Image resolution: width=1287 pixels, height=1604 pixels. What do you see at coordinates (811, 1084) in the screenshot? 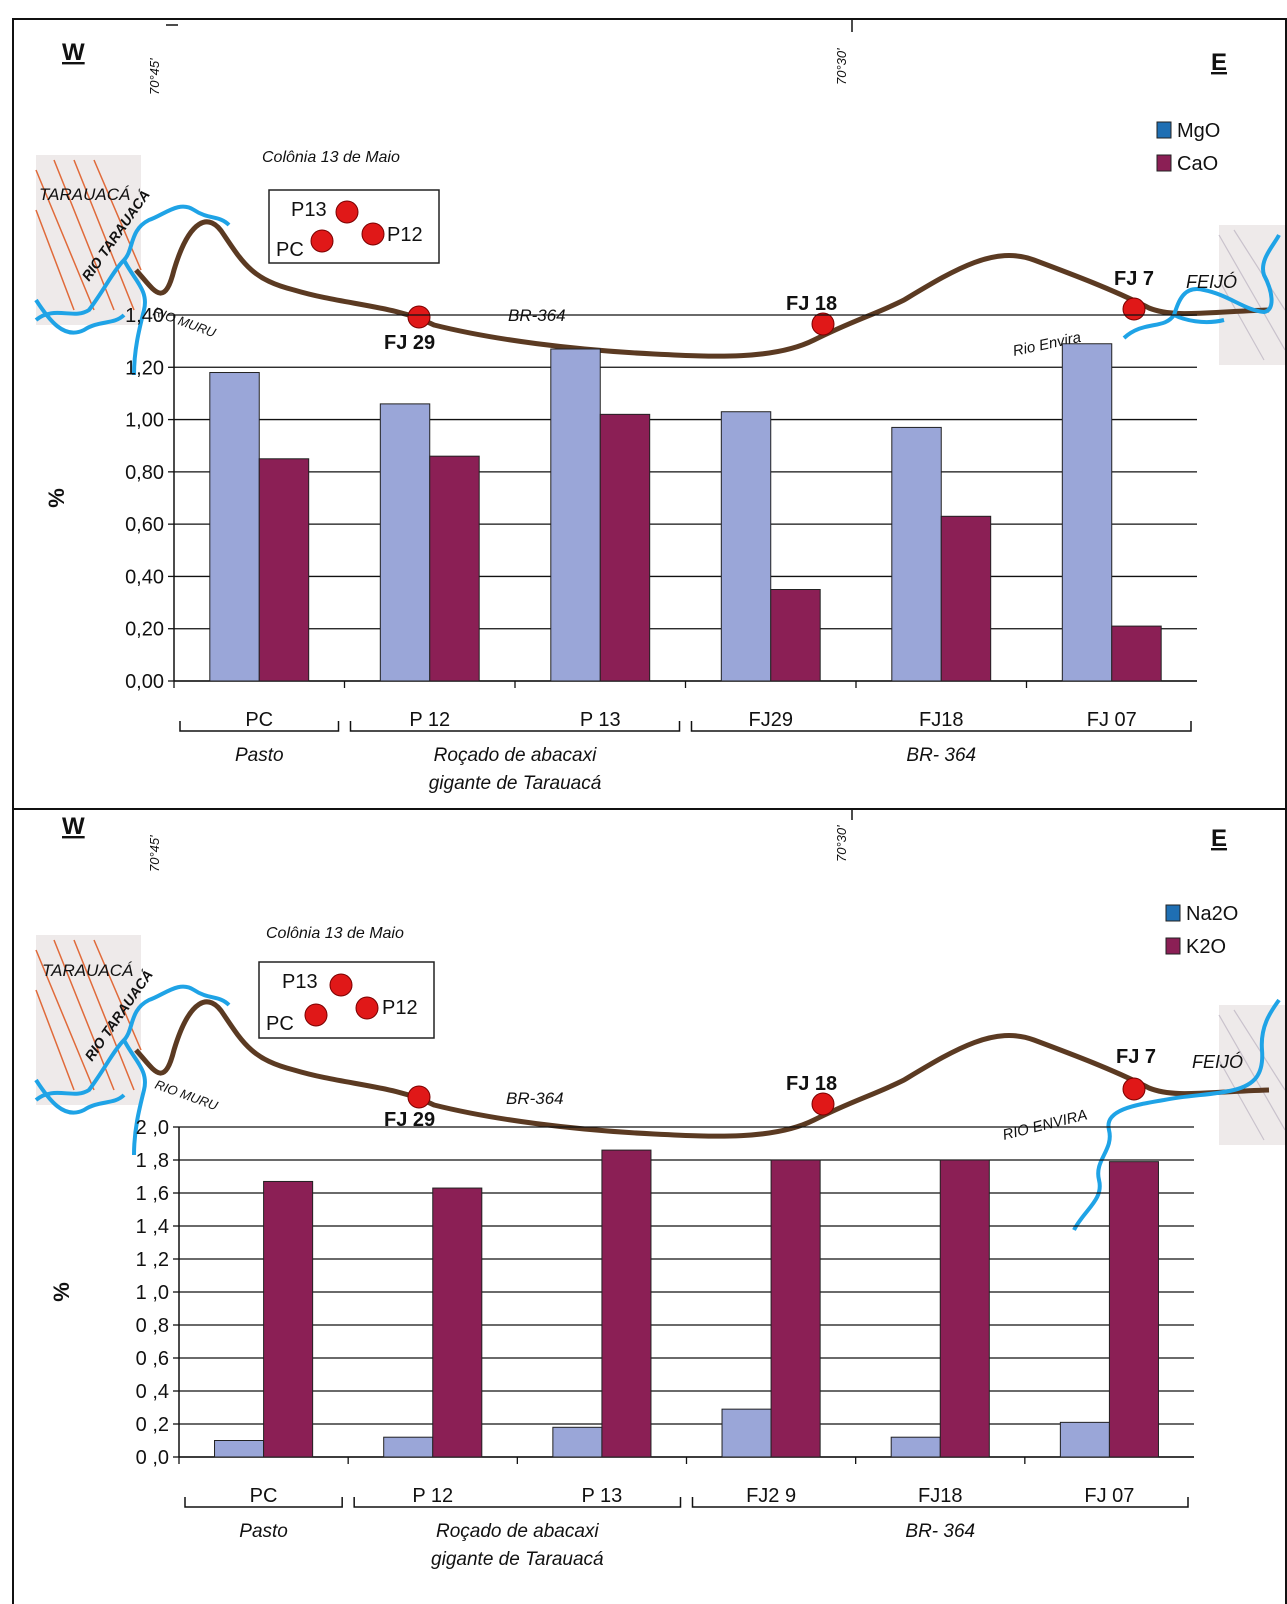
I see `map-label-fj18: FJ 18` at bounding box center [811, 1084].